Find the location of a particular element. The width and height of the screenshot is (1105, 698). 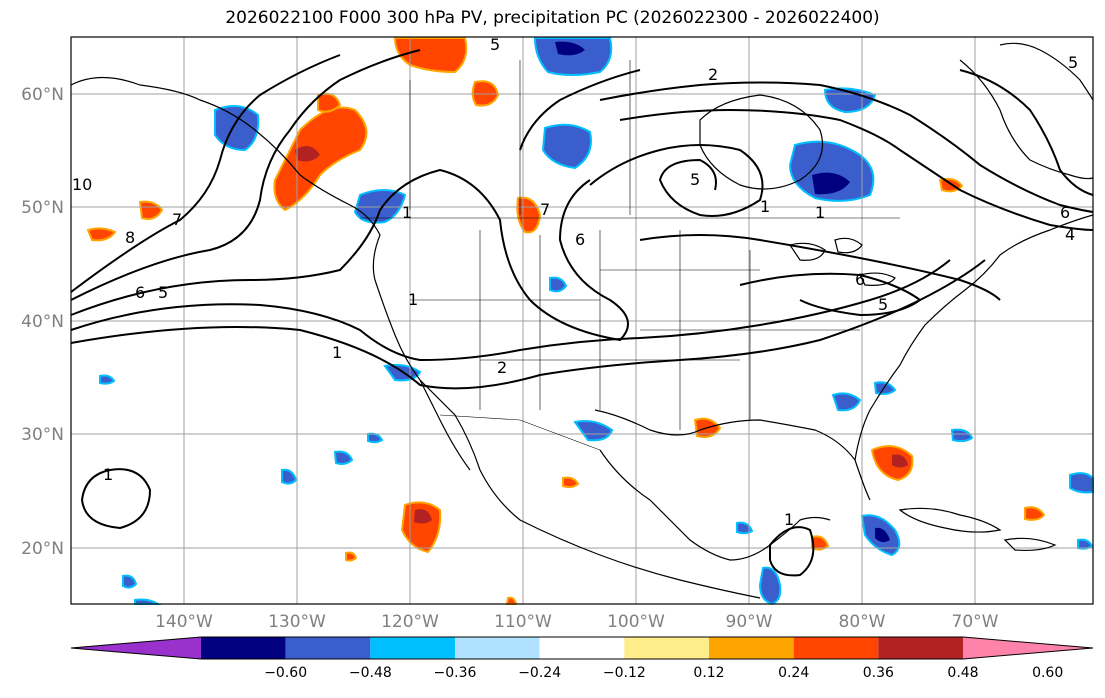

lat-label: 50°N is located at coordinates (42, 208).